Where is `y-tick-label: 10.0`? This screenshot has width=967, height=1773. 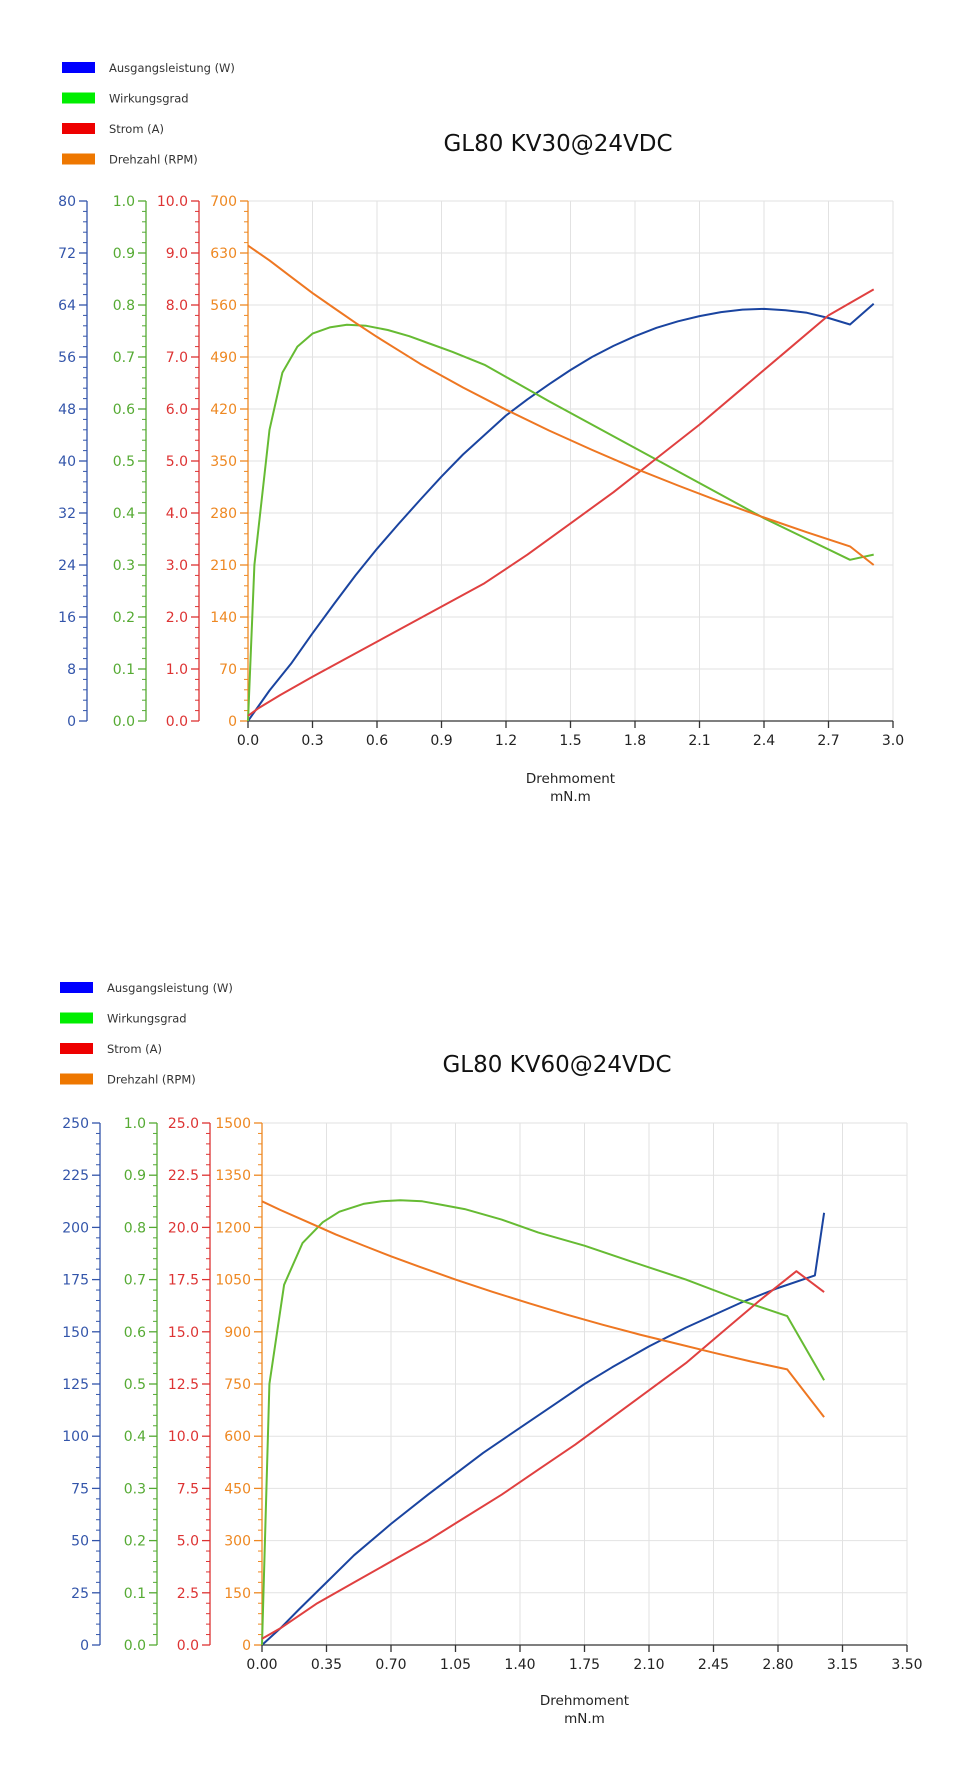
y-tick-label: 10.0 is located at coordinates (172, 202).